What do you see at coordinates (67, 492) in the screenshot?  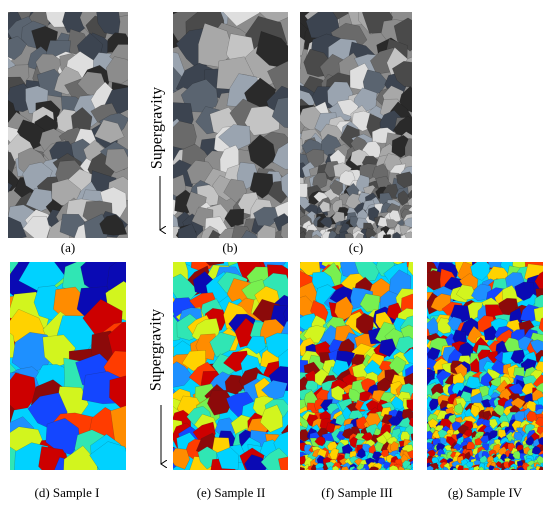 I see `panel-label: (d) Sample I` at bounding box center [67, 492].